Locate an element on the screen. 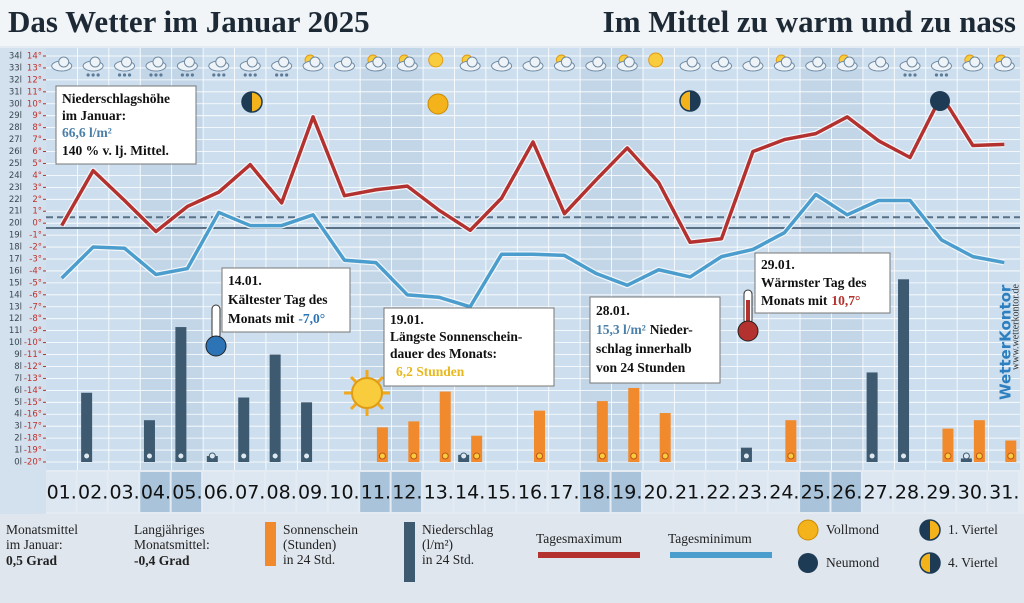 This screenshot has width=1024, height=603. x-tick-label: 19. is located at coordinates (627, 493).